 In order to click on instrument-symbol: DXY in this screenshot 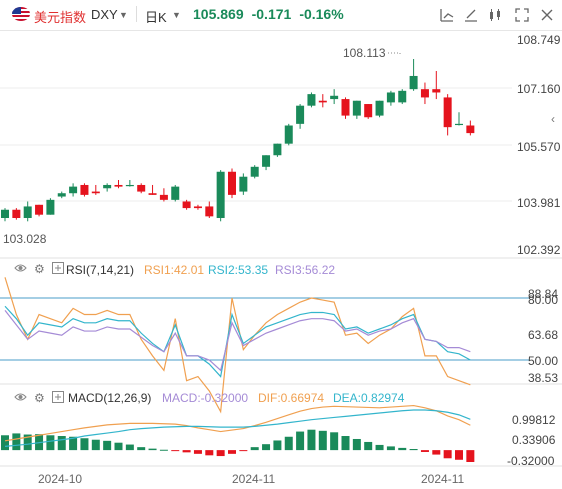, I will do `click(104, 14)`.